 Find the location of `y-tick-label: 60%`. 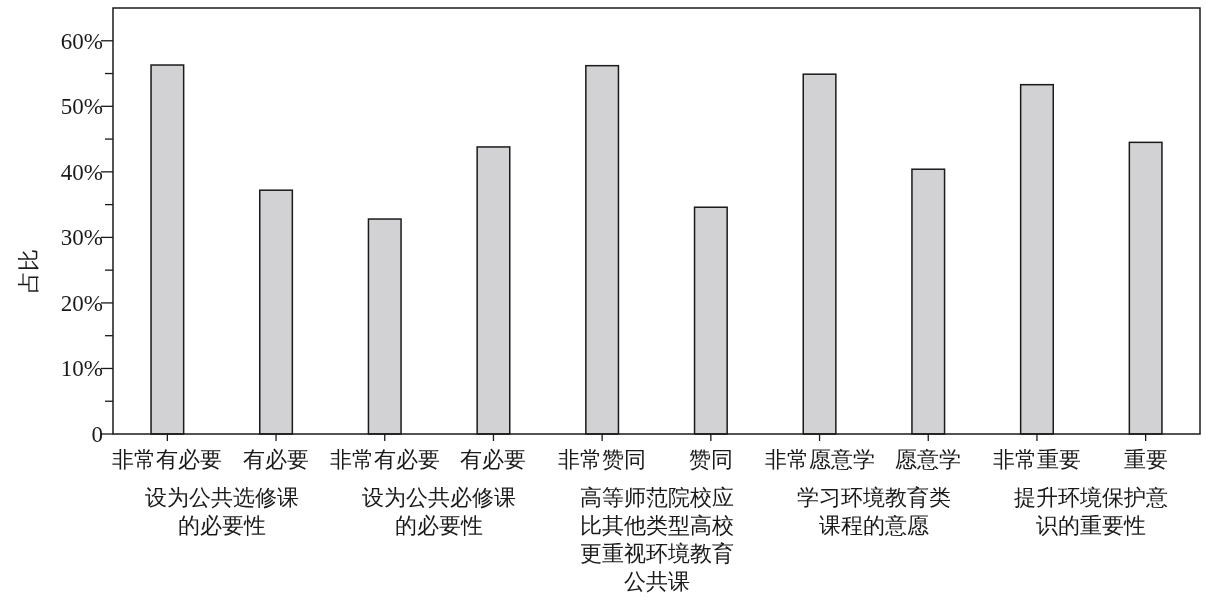

y-tick-label: 60% is located at coordinates (81, 41).